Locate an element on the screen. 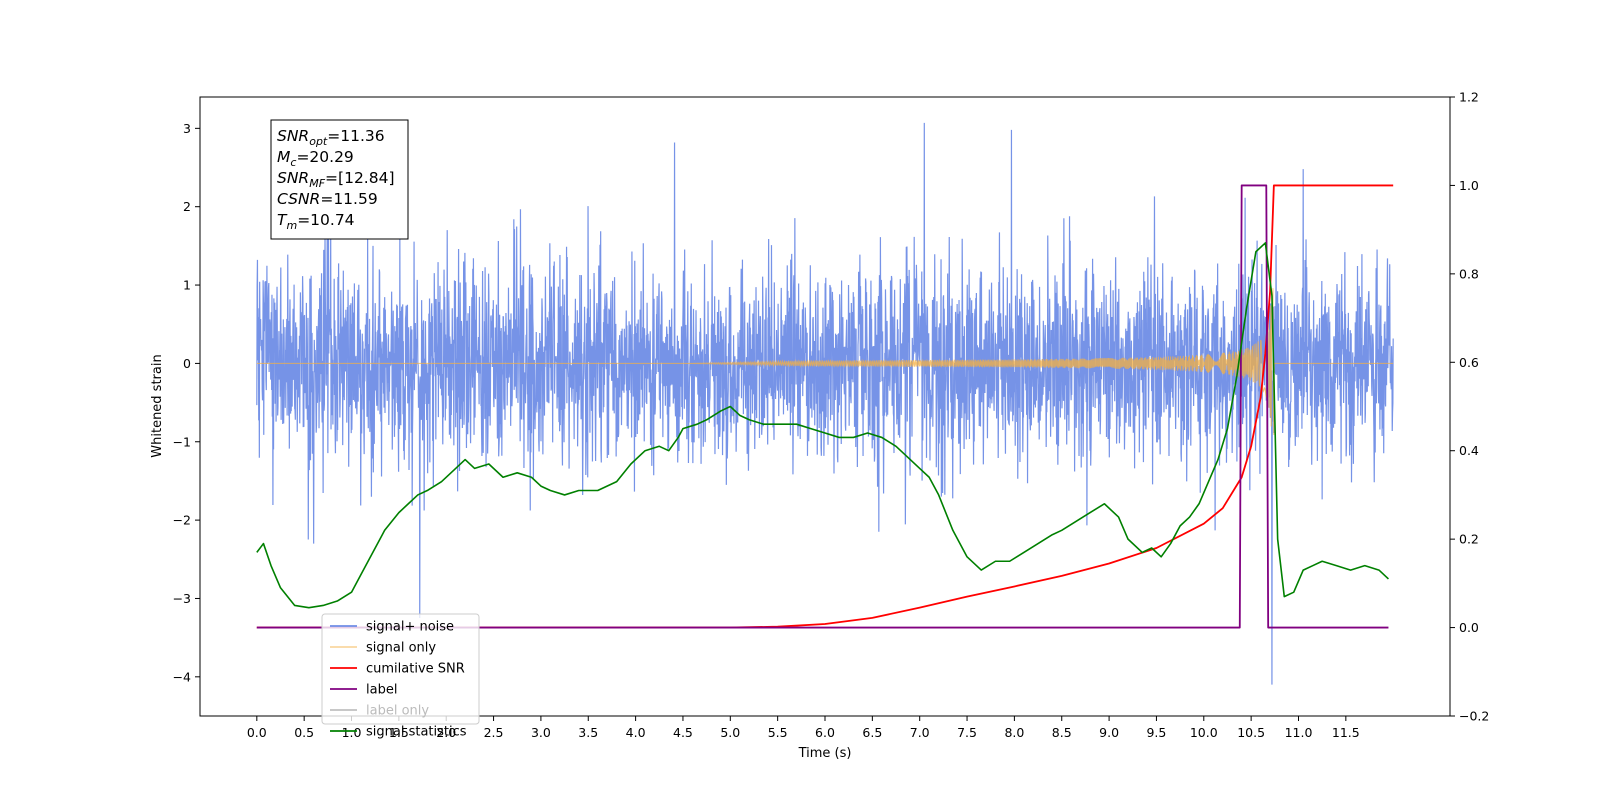 The width and height of the screenshot is (1600, 804). x-tick-label: 0.0 is located at coordinates (257, 732).